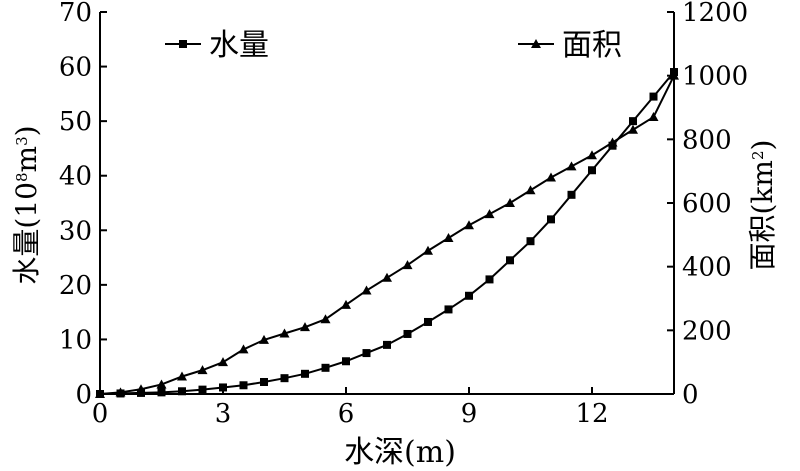 This screenshot has height=471, width=800. Describe the element at coordinates (75, 14) in the screenshot. I see `y-left-tick-label: 70` at that location.